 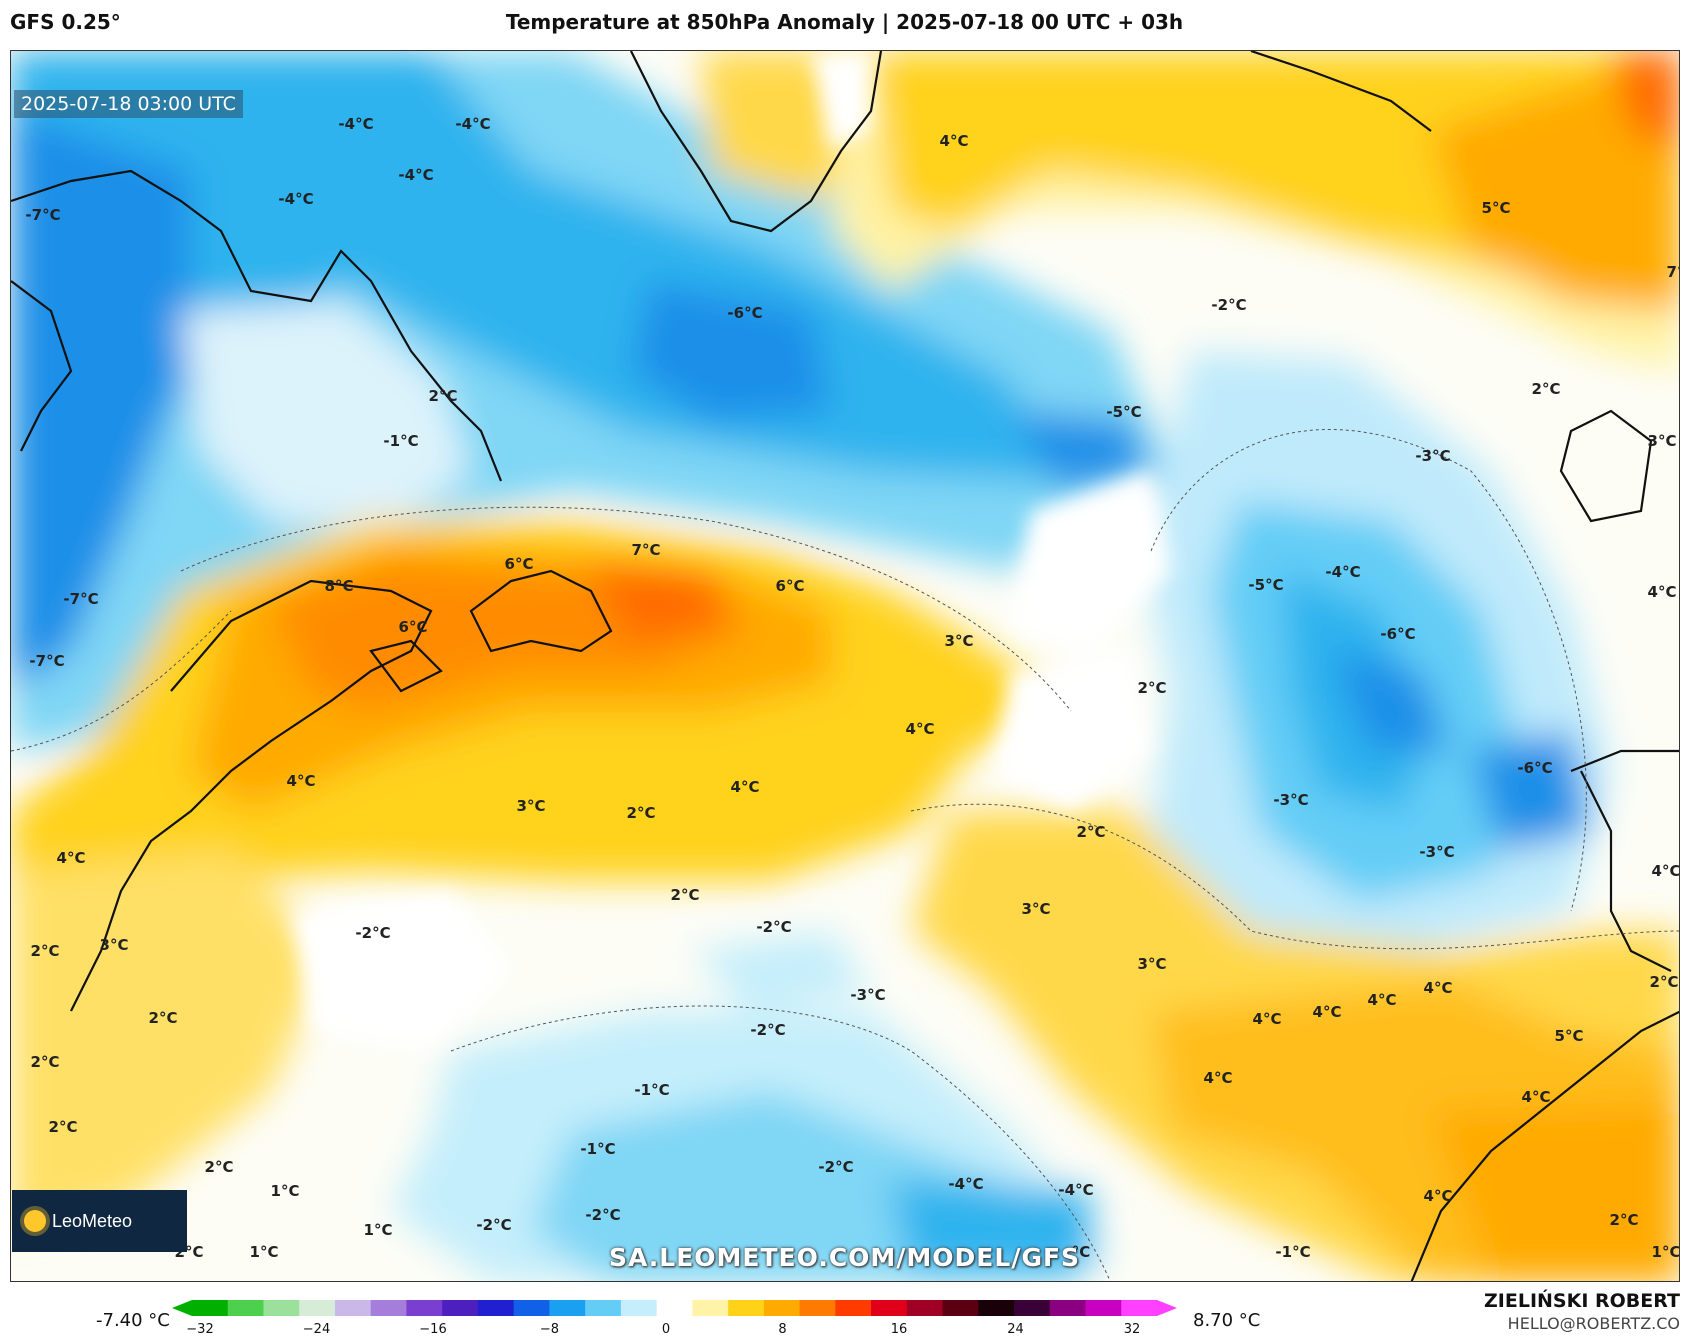 What do you see at coordinates (549, 1329) in the screenshot?
I see `colorbar-tick-label: −8` at bounding box center [549, 1329].